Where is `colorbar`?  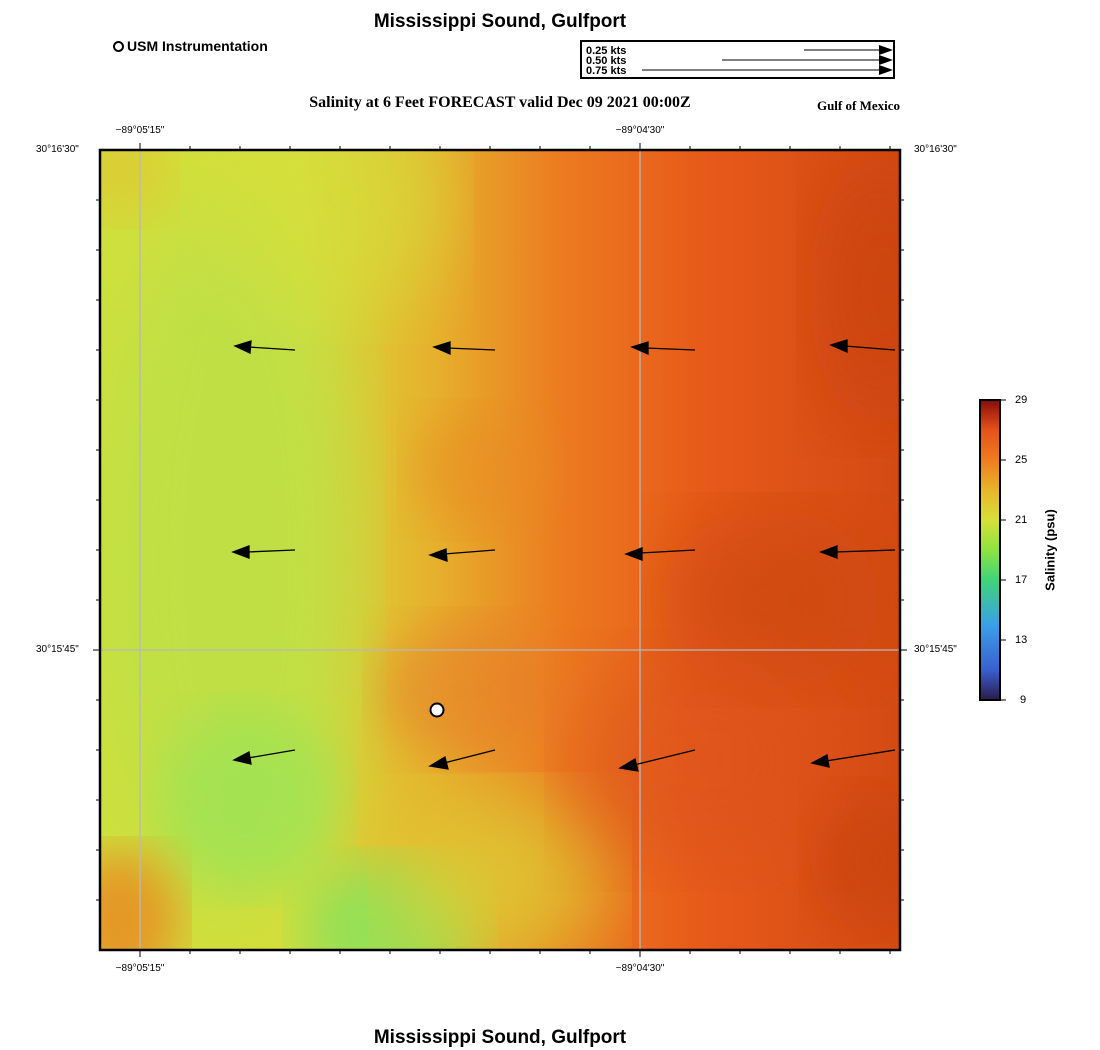 colorbar is located at coordinates (992, 550).